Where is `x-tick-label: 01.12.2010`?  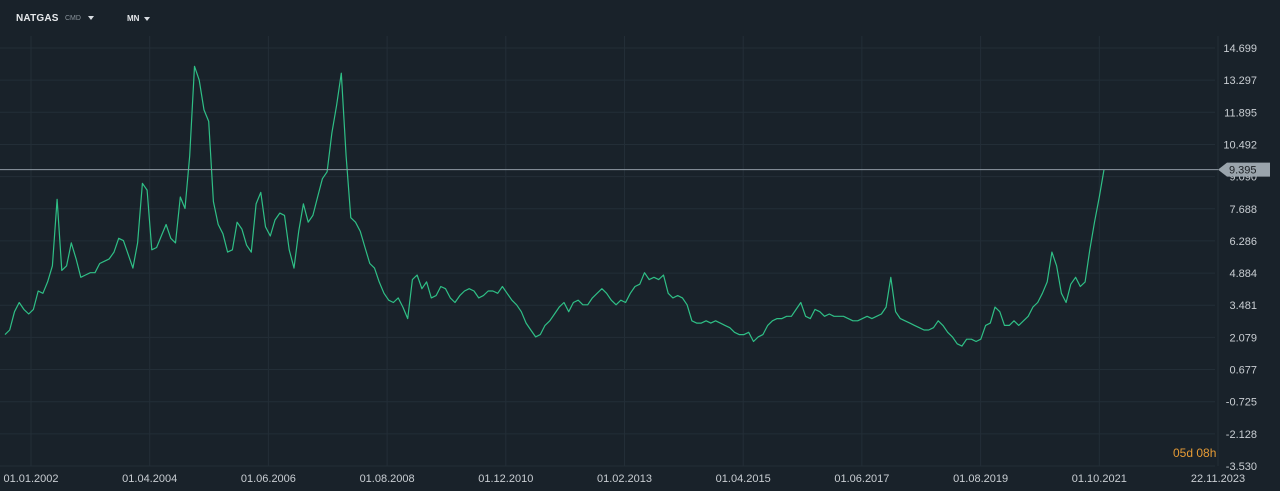 x-tick-label: 01.12.2010 is located at coordinates (505, 479).